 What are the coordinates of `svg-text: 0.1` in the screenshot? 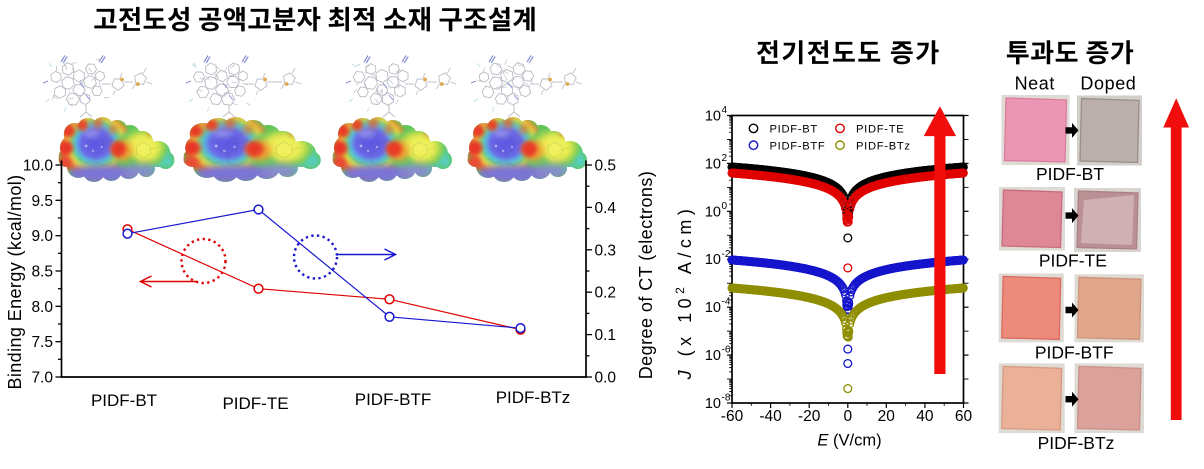 It's located at (606, 335).